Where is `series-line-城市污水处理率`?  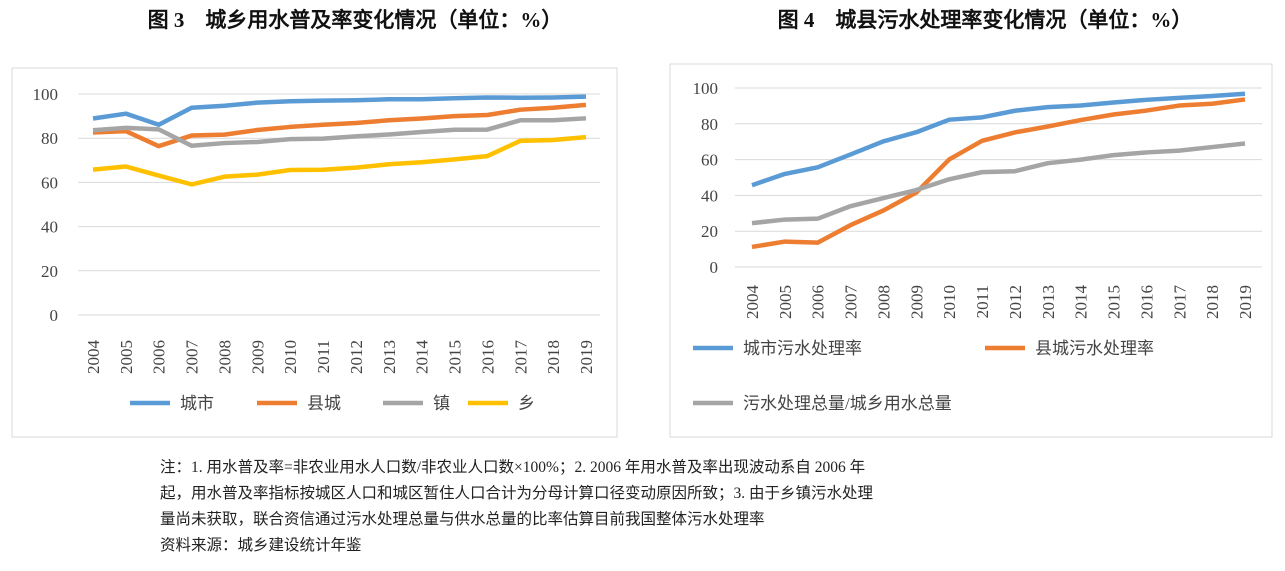
series-line-城市污水处理率 is located at coordinates (998, 139).